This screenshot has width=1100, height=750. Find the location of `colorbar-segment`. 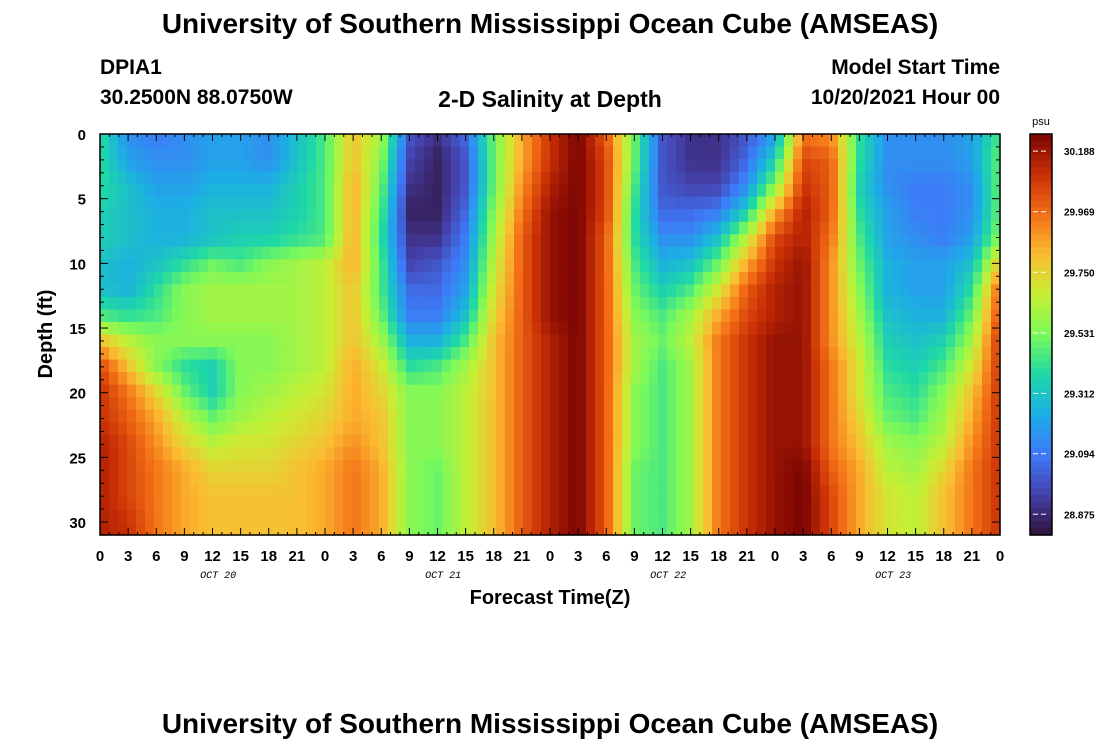

colorbar-segment is located at coordinates (1041, 398).